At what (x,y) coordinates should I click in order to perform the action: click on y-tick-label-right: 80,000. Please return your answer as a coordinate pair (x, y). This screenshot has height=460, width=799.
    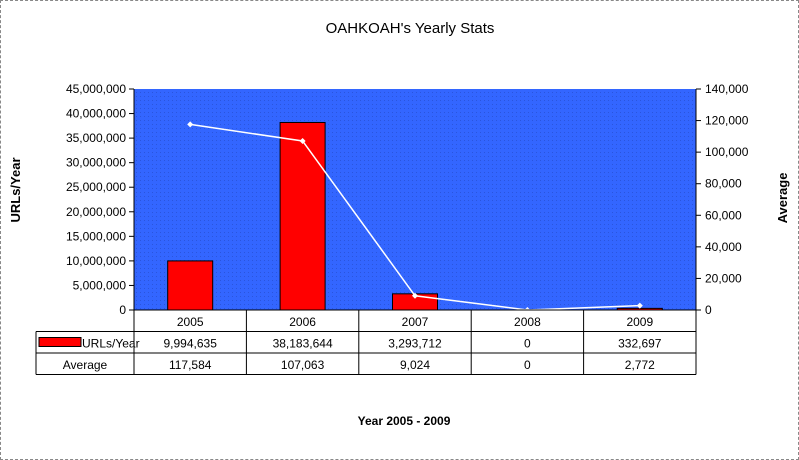
    Looking at the image, I should click on (723, 184).